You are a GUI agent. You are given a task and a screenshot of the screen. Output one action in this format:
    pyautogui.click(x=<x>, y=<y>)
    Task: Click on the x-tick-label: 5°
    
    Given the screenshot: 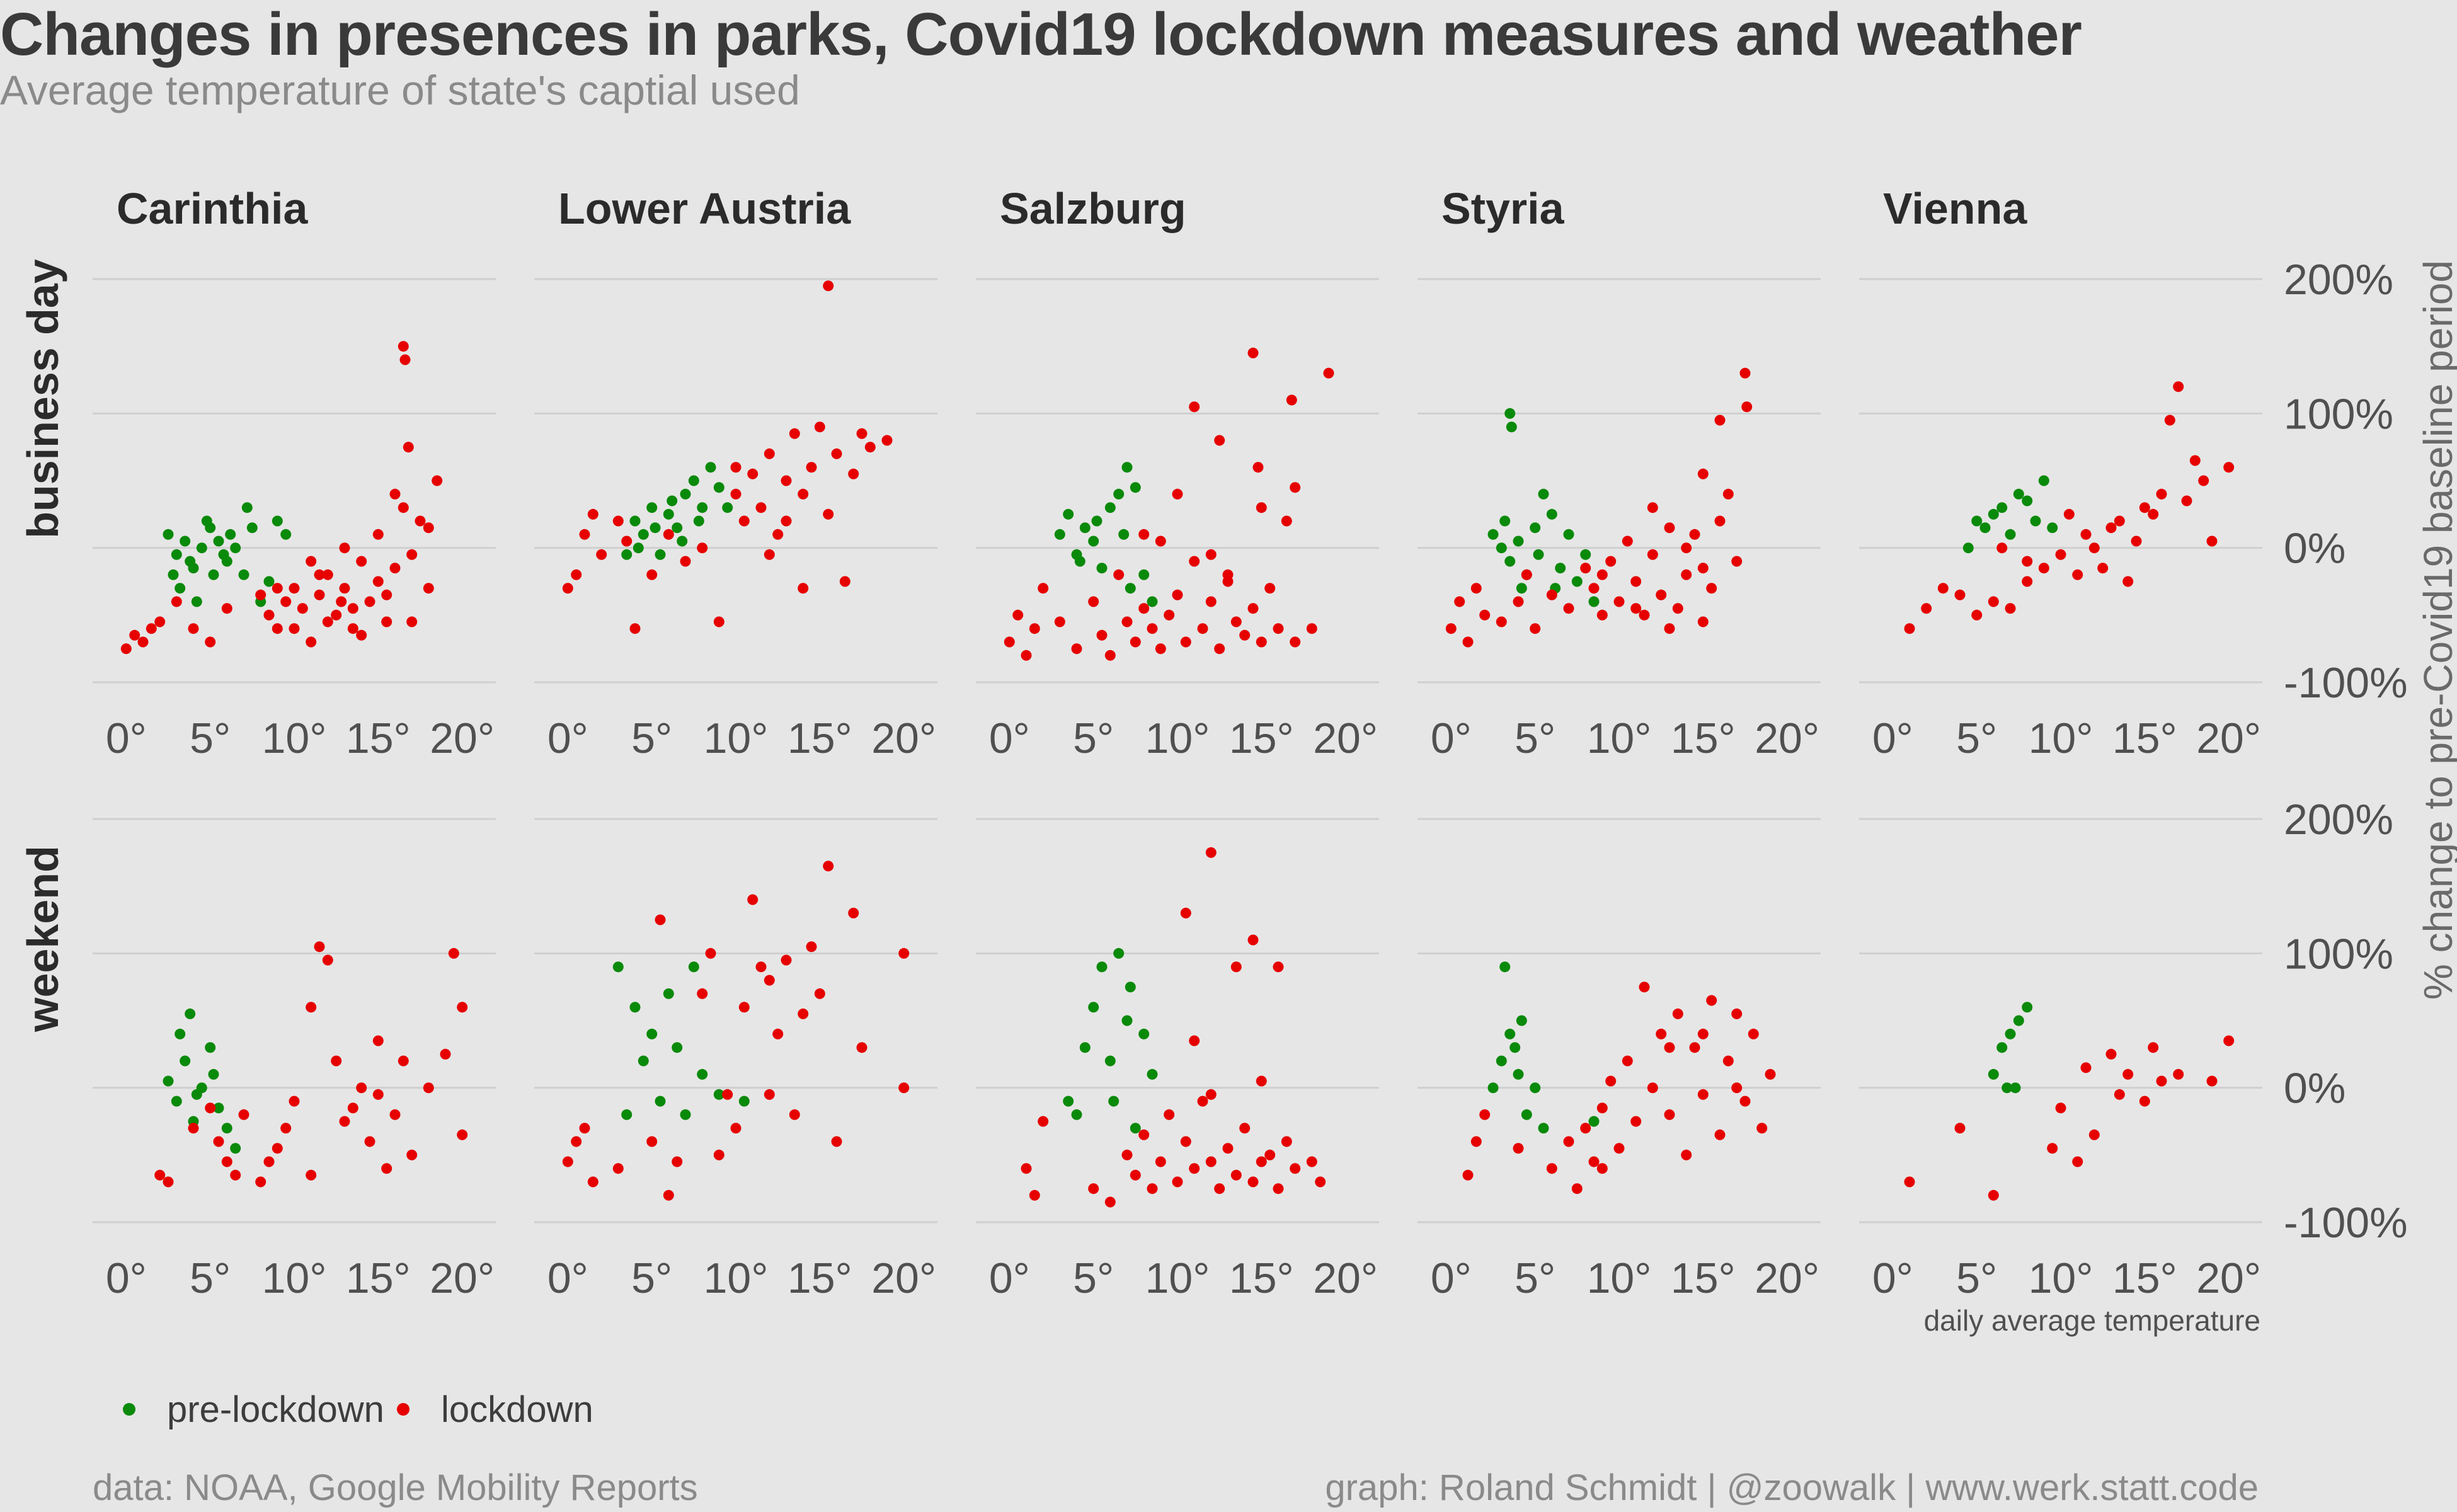 What is the action you would take?
    pyautogui.click(x=1093, y=1278)
    